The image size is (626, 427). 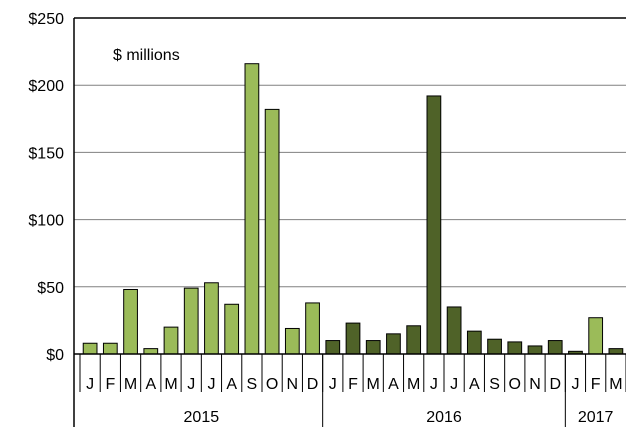 I want to click on y-tick-label: $150, so click(x=46, y=153).